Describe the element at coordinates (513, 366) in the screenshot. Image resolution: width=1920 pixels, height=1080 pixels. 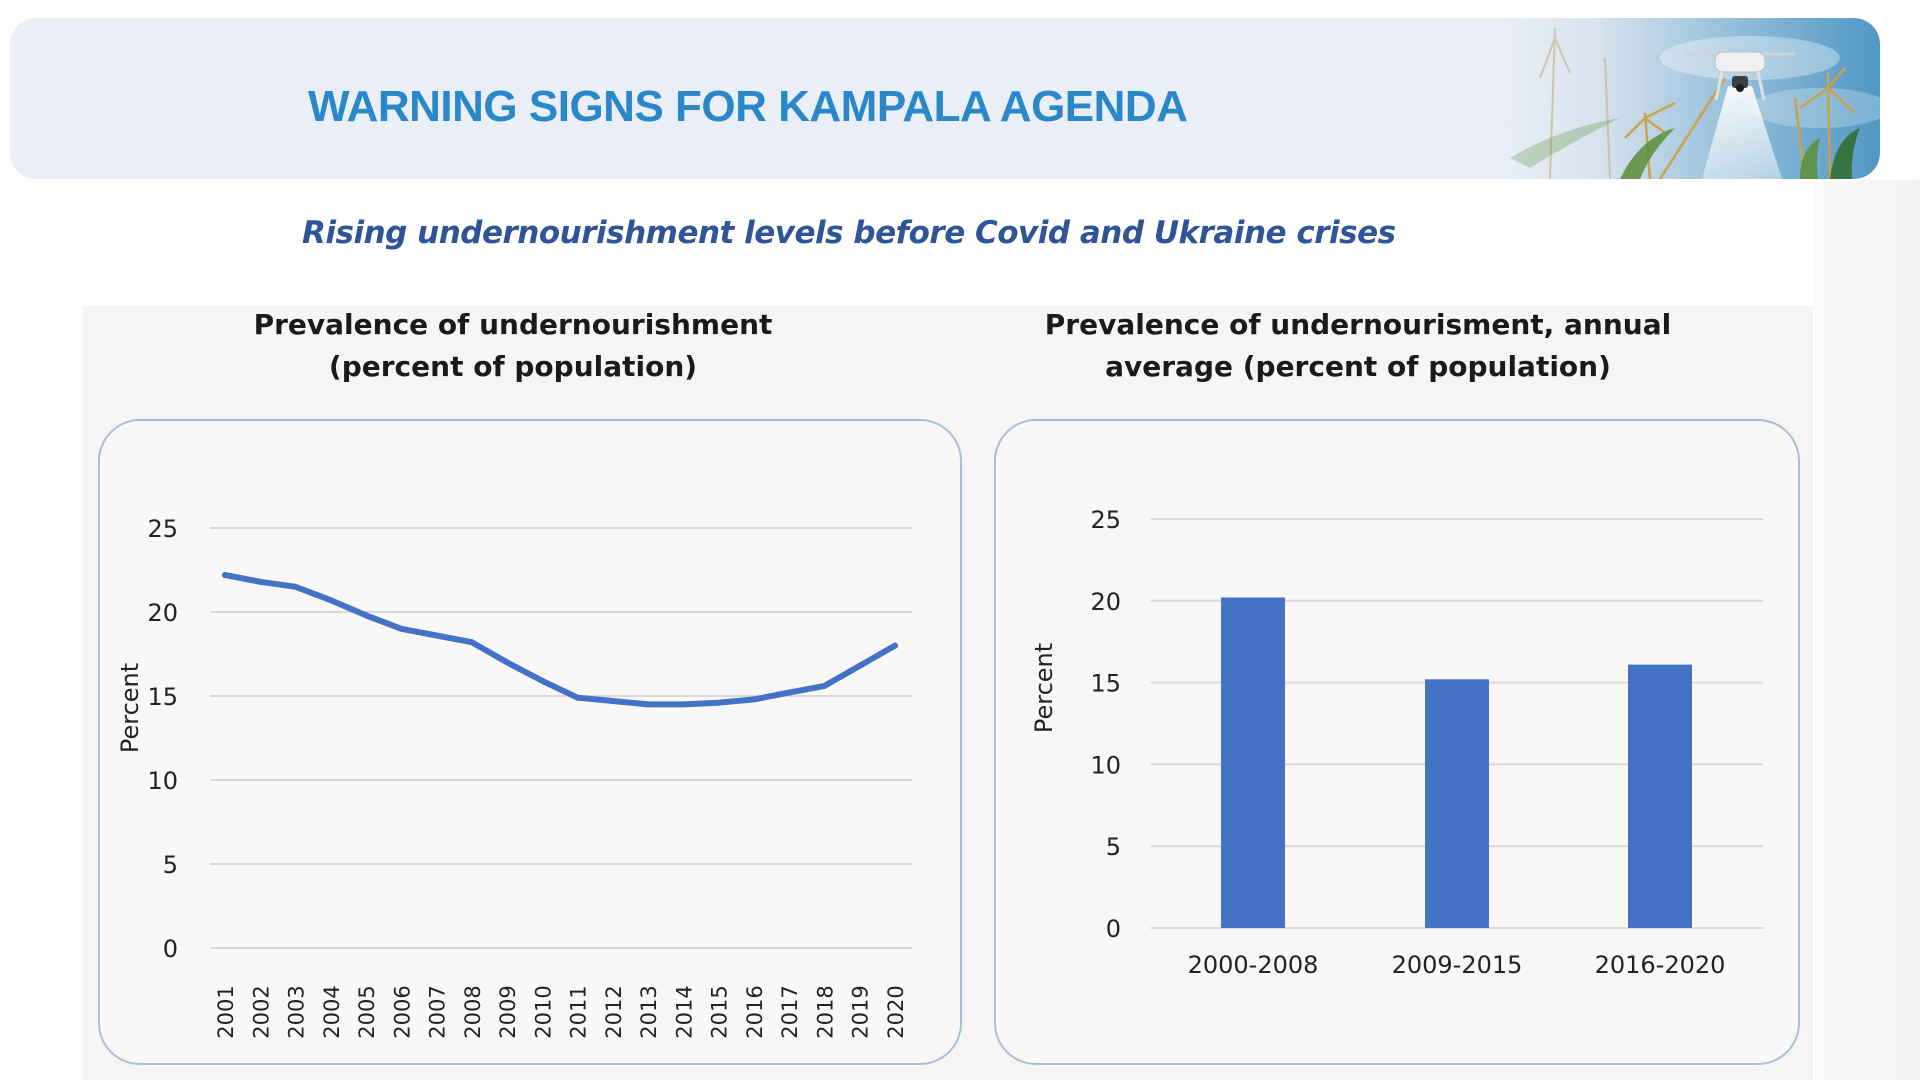
I see `line-chart-title-line2: (percent of population)` at that location.